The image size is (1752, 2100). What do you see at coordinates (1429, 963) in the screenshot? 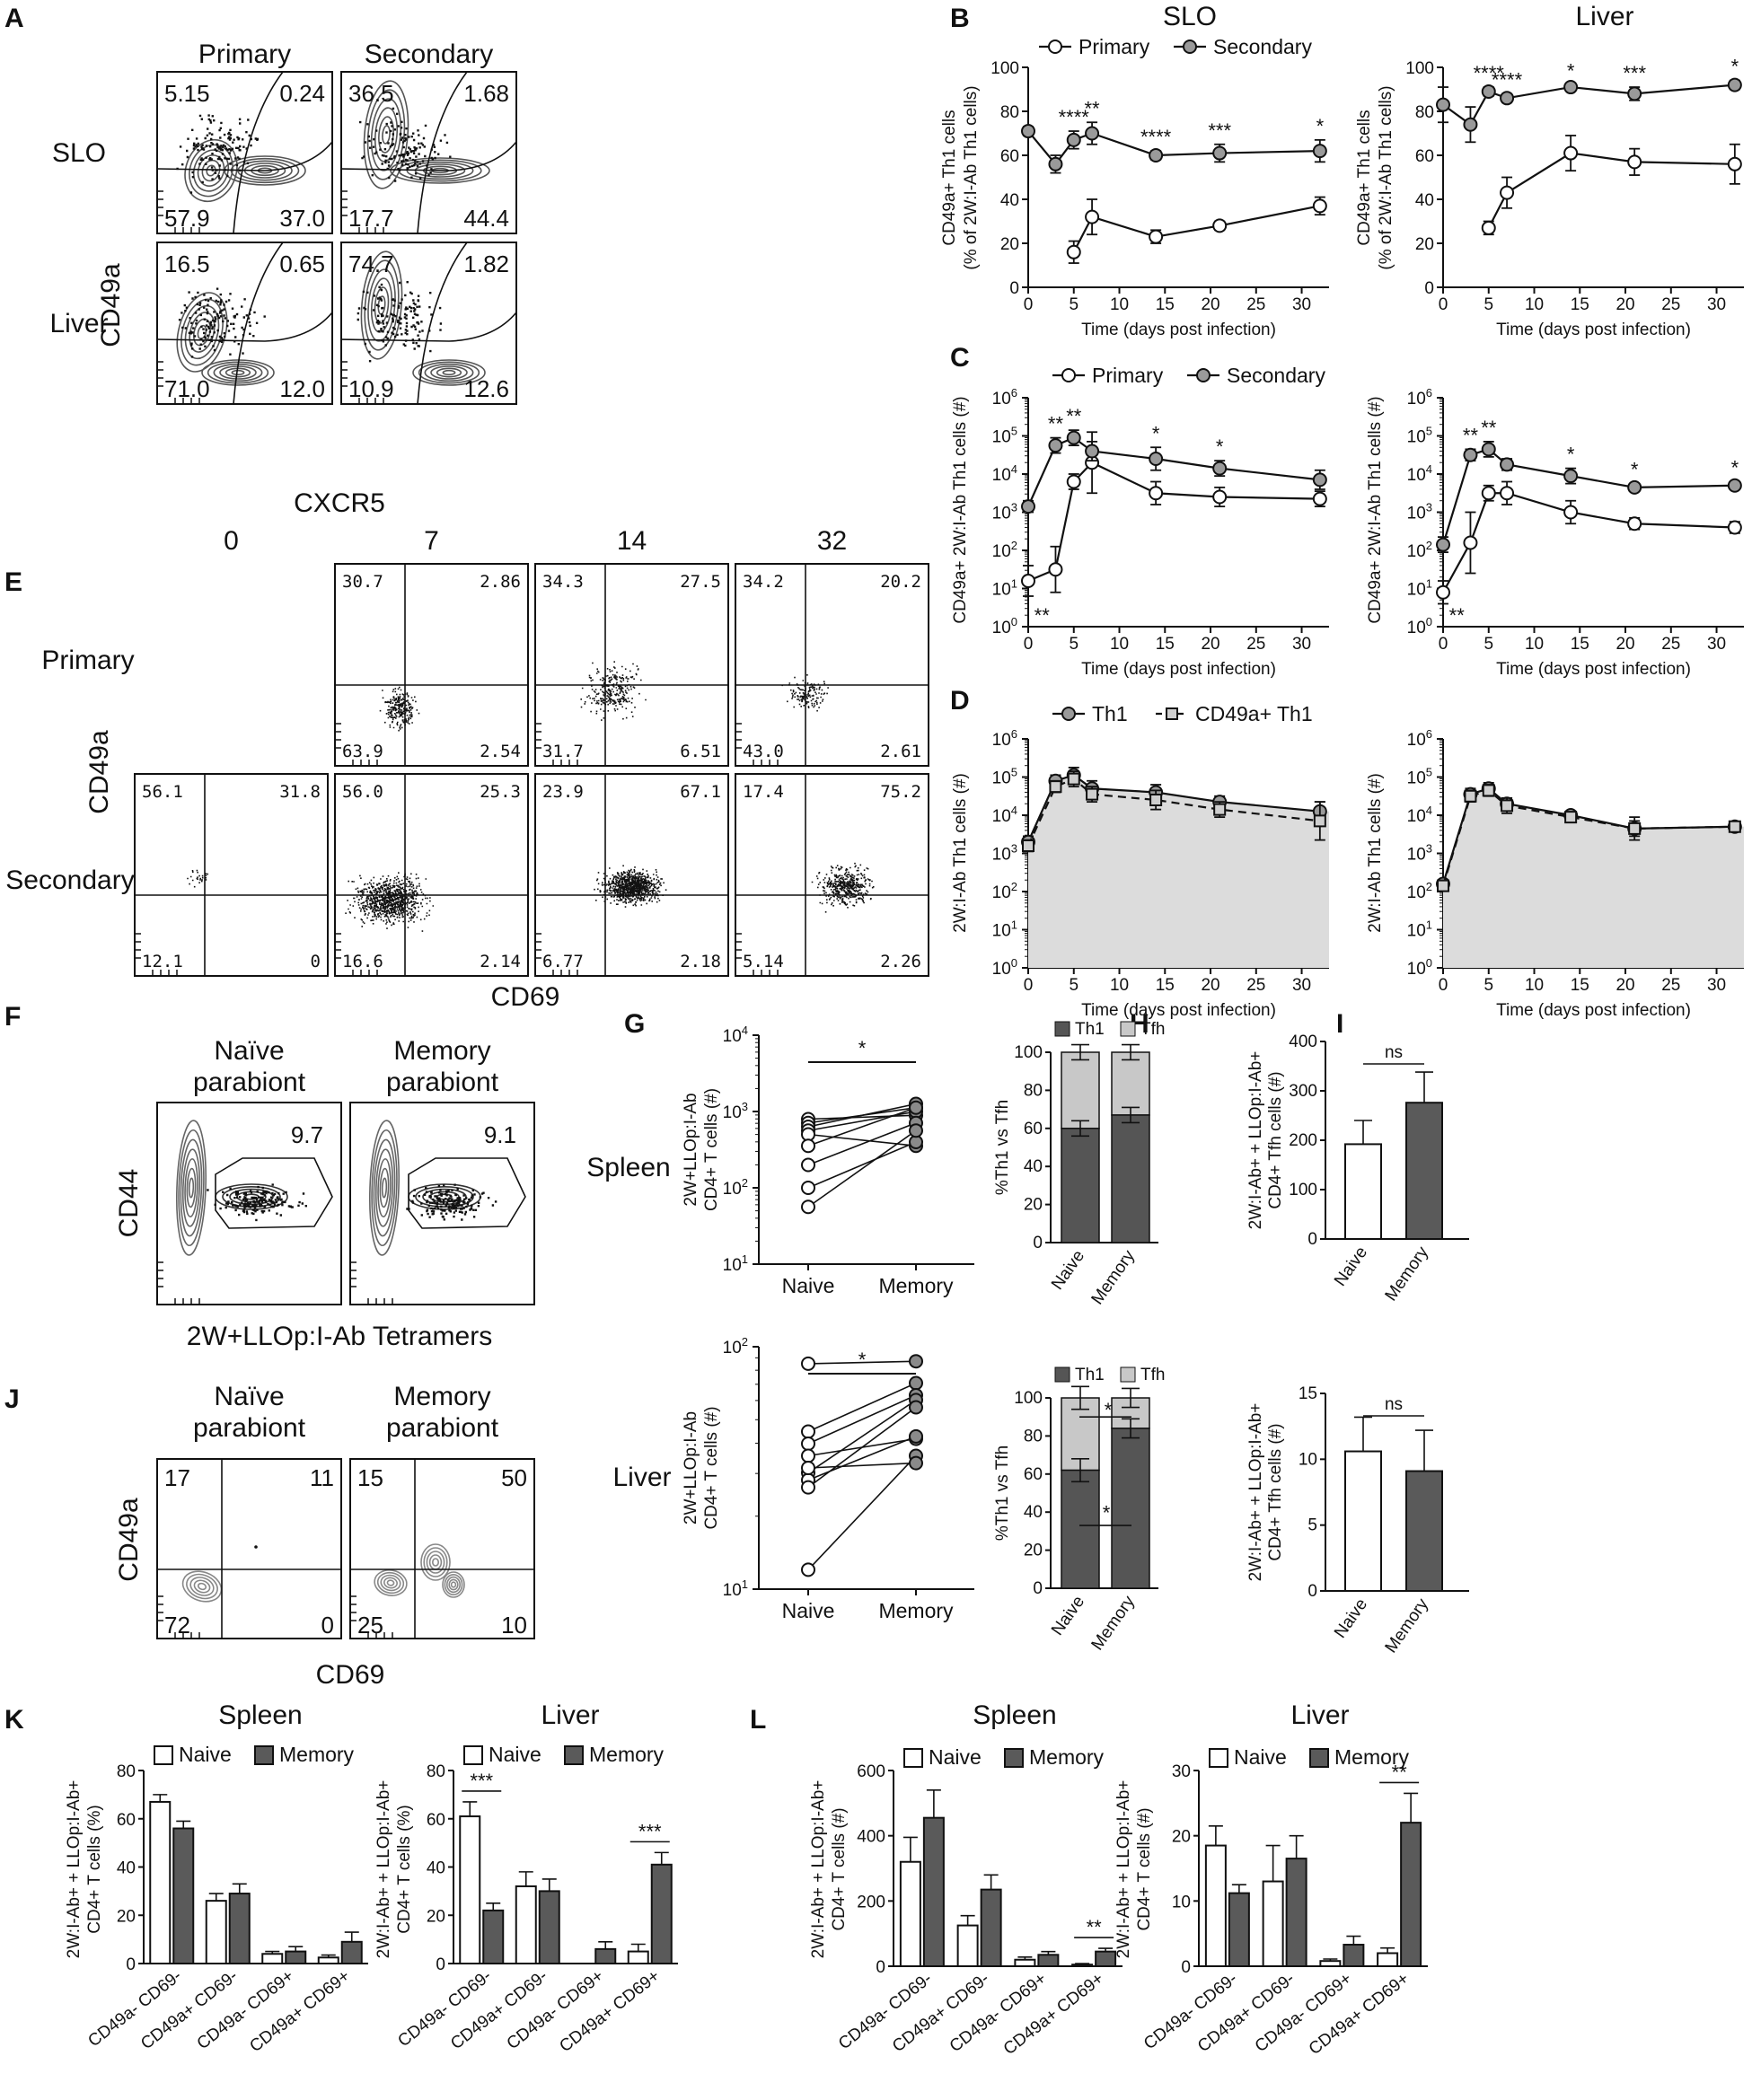
I see `tick-exp: 0` at bounding box center [1429, 963].